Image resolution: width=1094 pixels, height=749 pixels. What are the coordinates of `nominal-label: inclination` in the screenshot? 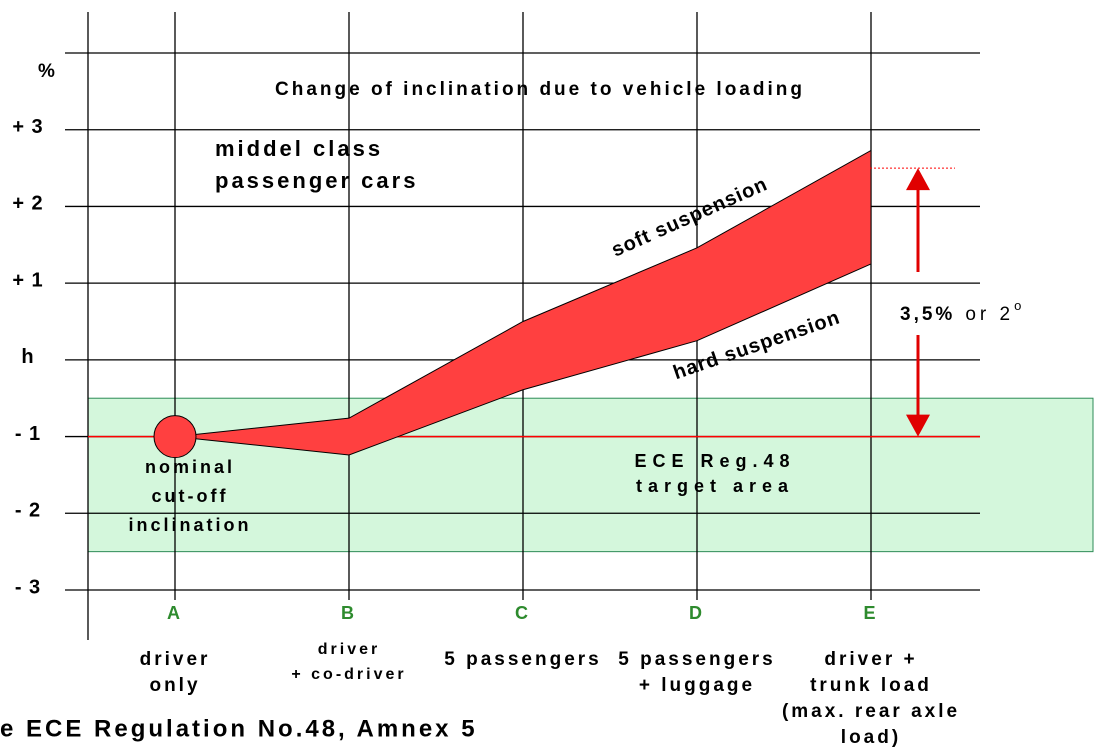 It's located at (190, 525).